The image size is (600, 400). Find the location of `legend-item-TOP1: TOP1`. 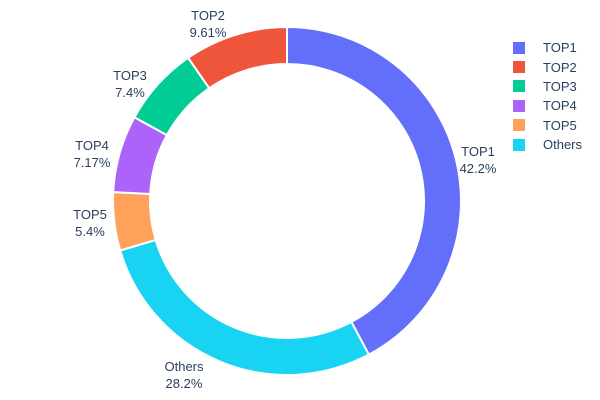

legend-item-TOP1: TOP1 is located at coordinates (547, 47).